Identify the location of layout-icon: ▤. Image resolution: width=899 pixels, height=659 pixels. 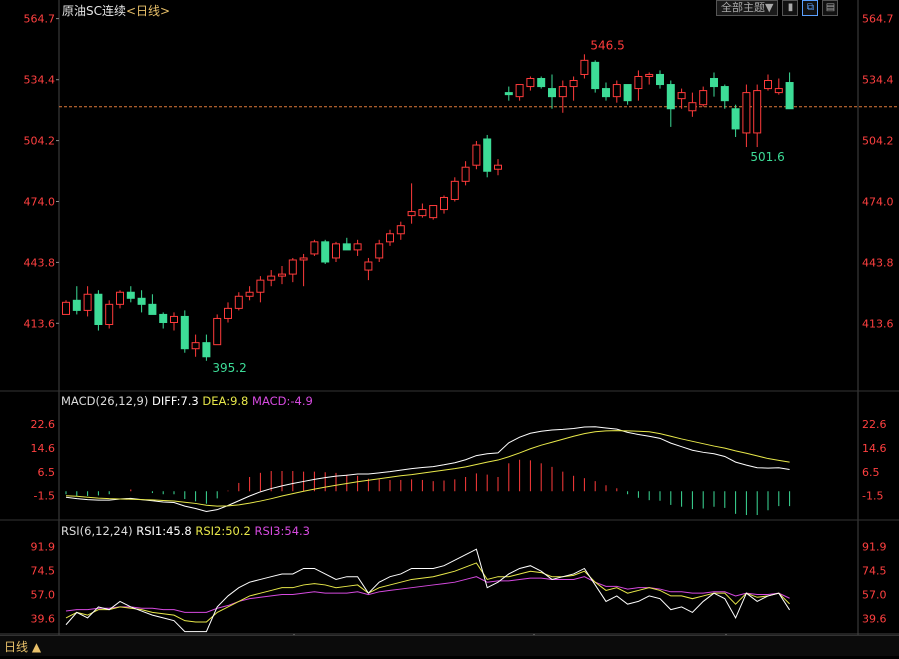
(830, 8).